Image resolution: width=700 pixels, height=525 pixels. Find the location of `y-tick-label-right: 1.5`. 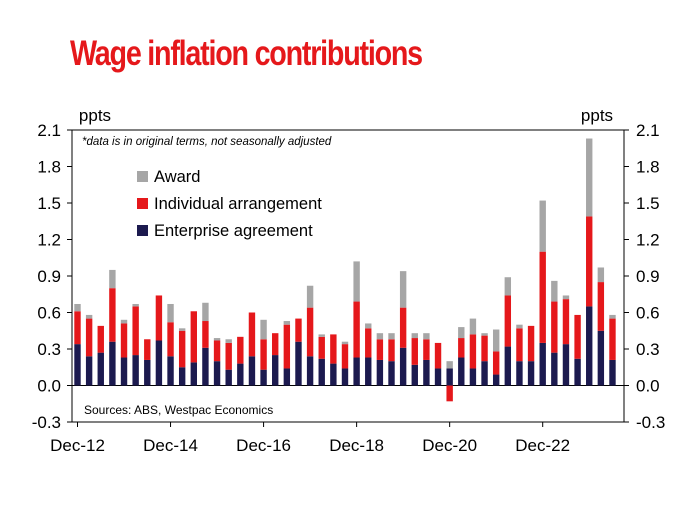

y-tick-label-right: 1.5 is located at coordinates (648, 203).